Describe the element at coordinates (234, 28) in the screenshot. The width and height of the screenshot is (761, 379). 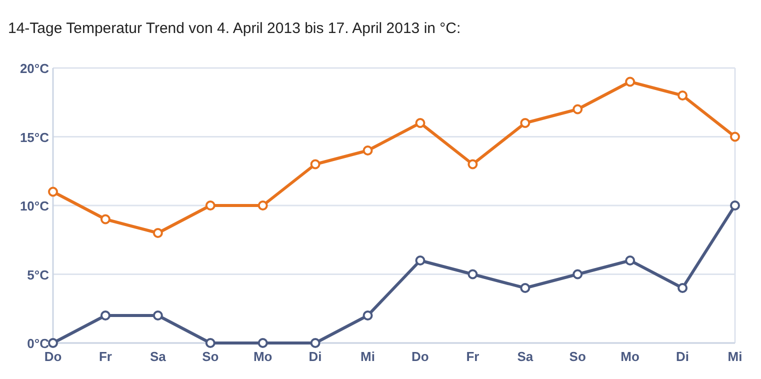
I see `chart-title: 14-Tage Temperatur Trend von 4. April 2013 bis 17. April 2013 in °C:` at that location.